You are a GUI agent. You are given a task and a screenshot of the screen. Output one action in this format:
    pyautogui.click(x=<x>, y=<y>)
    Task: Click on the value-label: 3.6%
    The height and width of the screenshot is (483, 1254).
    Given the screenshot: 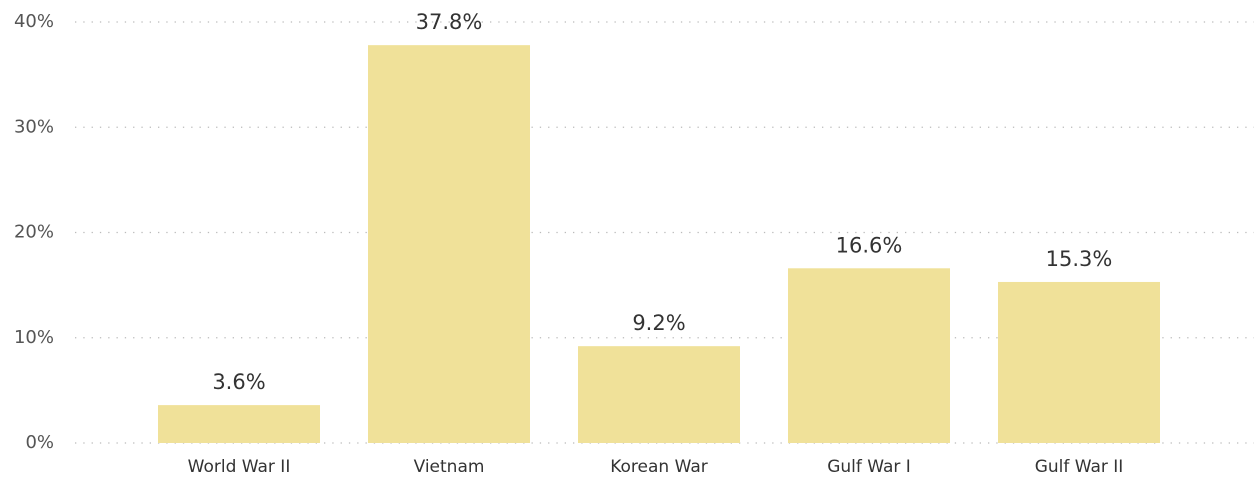 What is the action you would take?
    pyautogui.click(x=238, y=382)
    